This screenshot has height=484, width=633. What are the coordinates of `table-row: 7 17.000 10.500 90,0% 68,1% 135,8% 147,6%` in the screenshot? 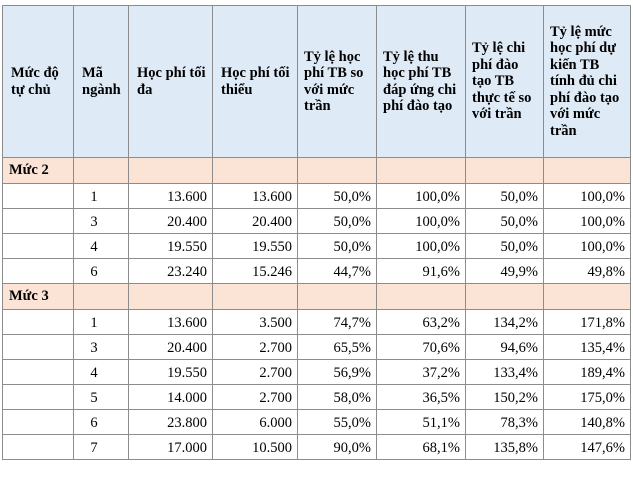 It's located at (316, 447).